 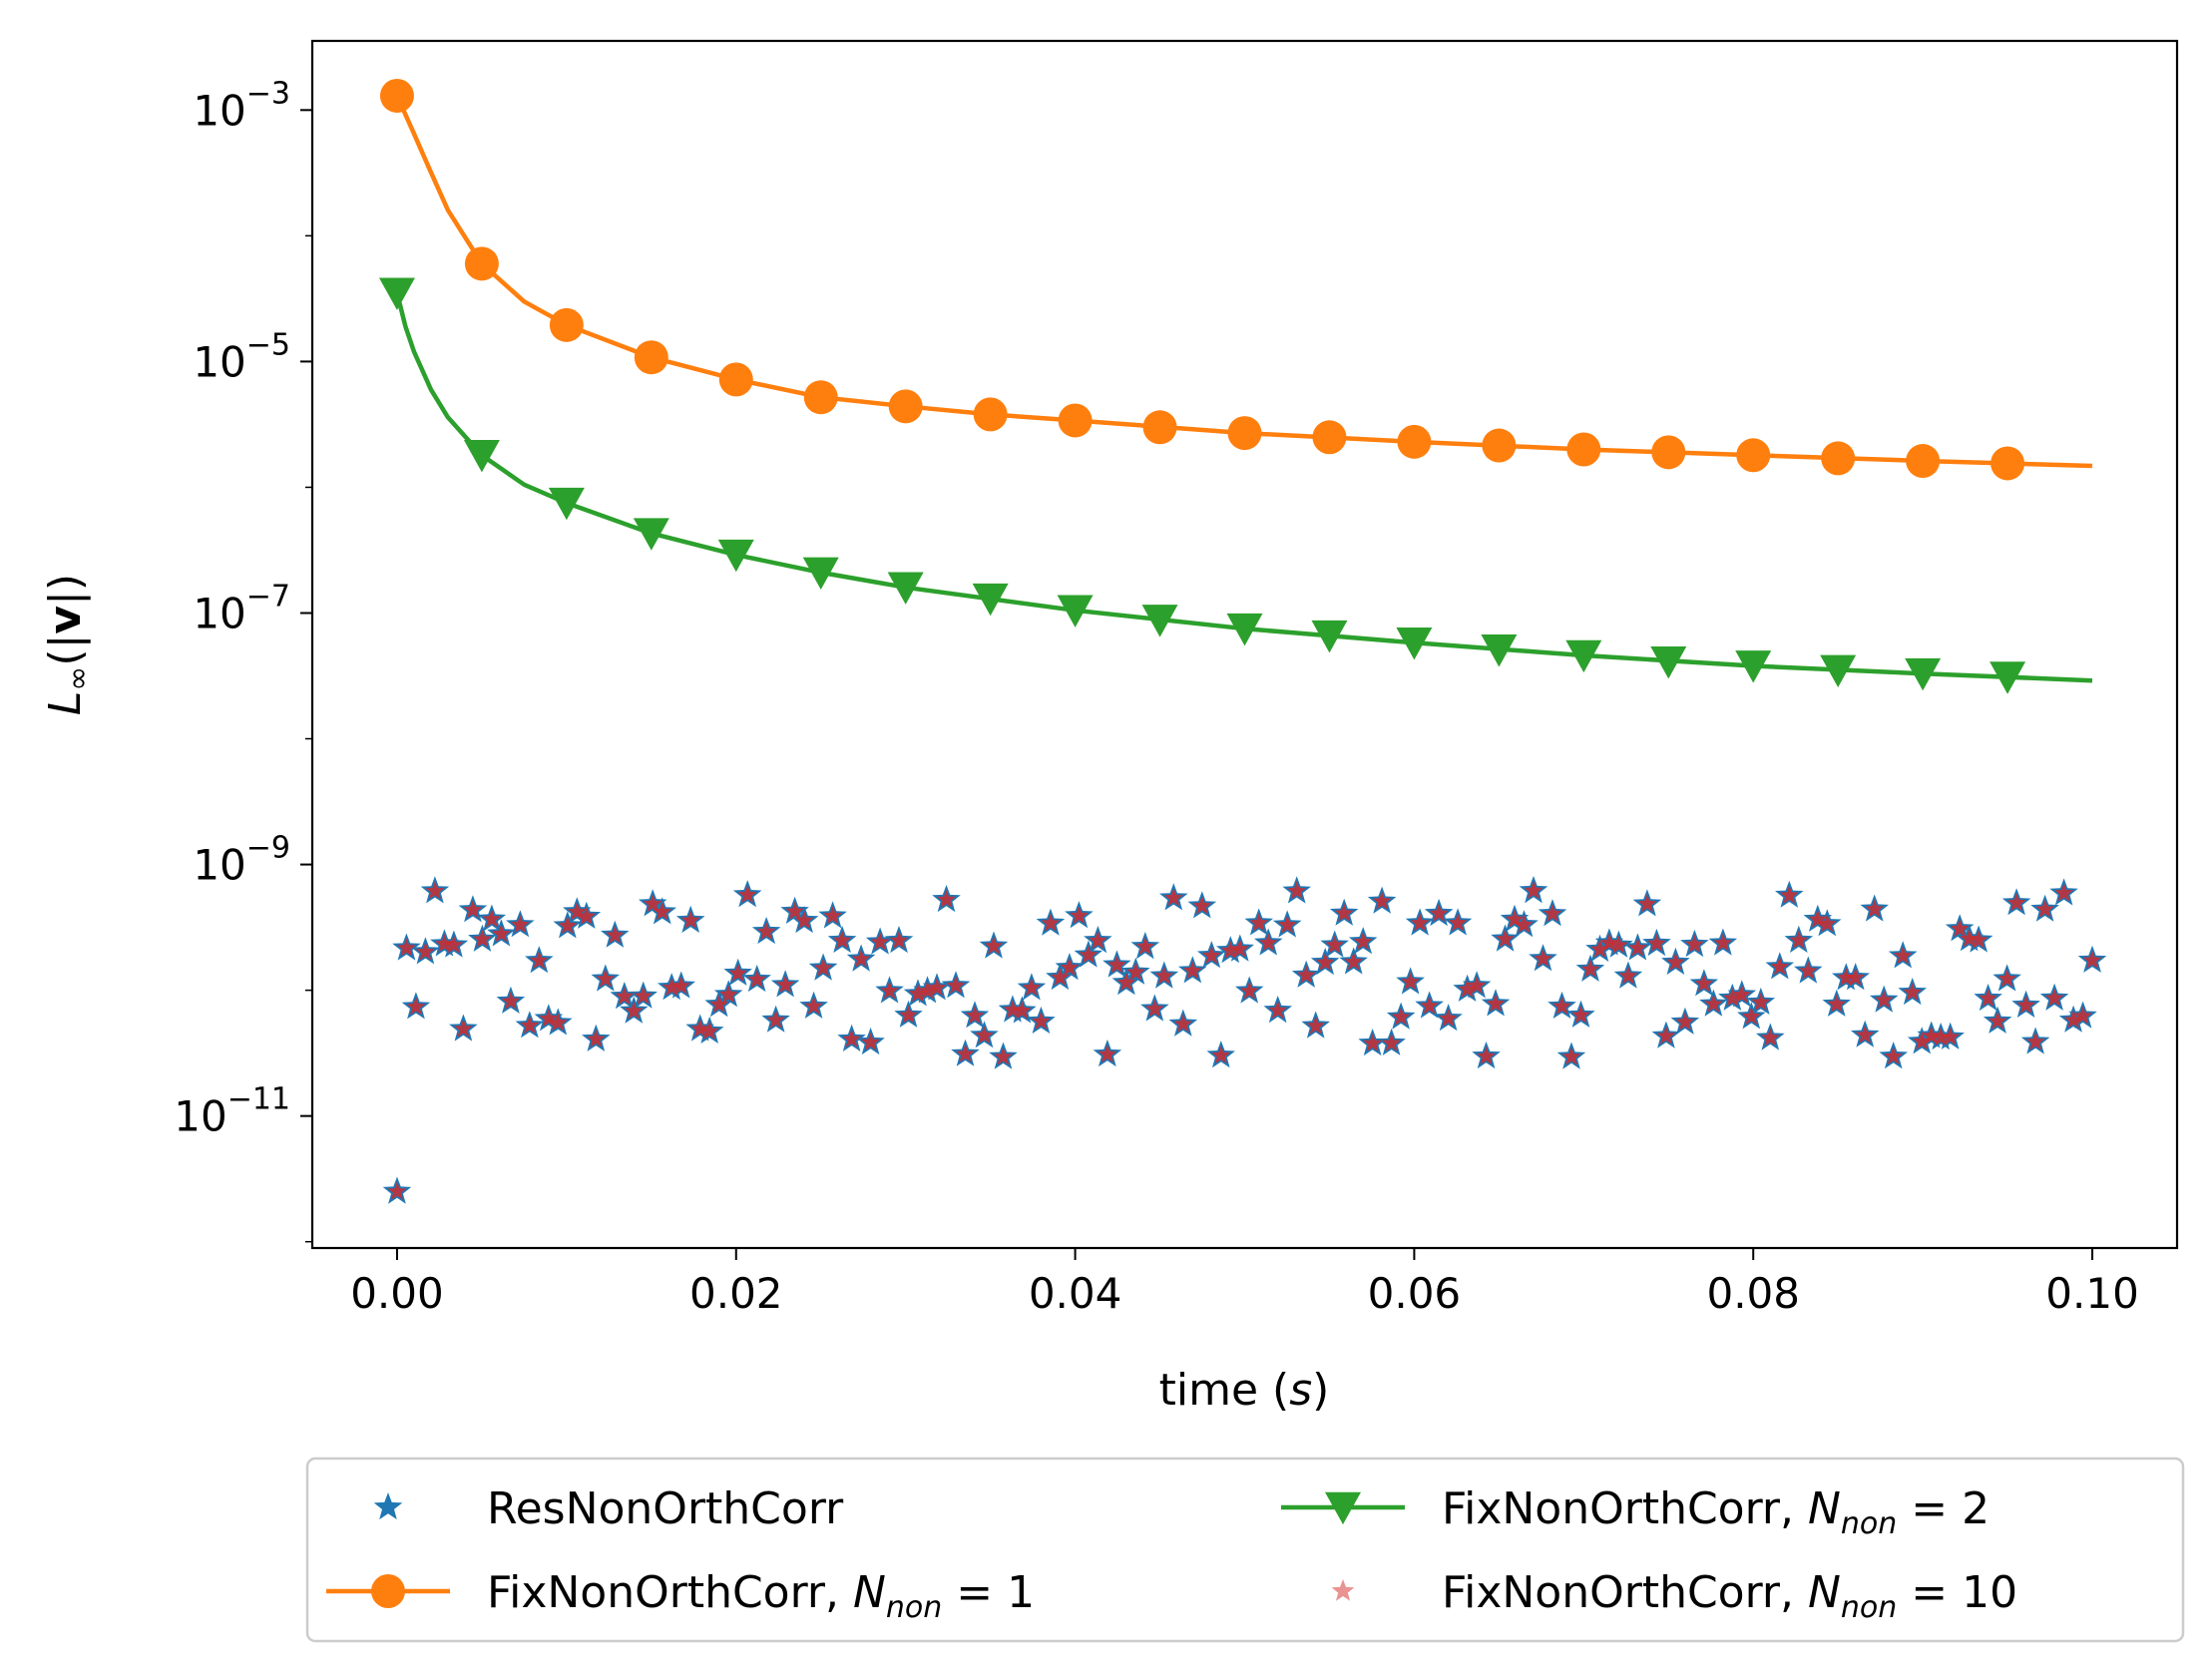 What do you see at coordinates (242, 608) in the screenshot?
I see `y-tick-label: 10⁻⁷` at bounding box center [242, 608].